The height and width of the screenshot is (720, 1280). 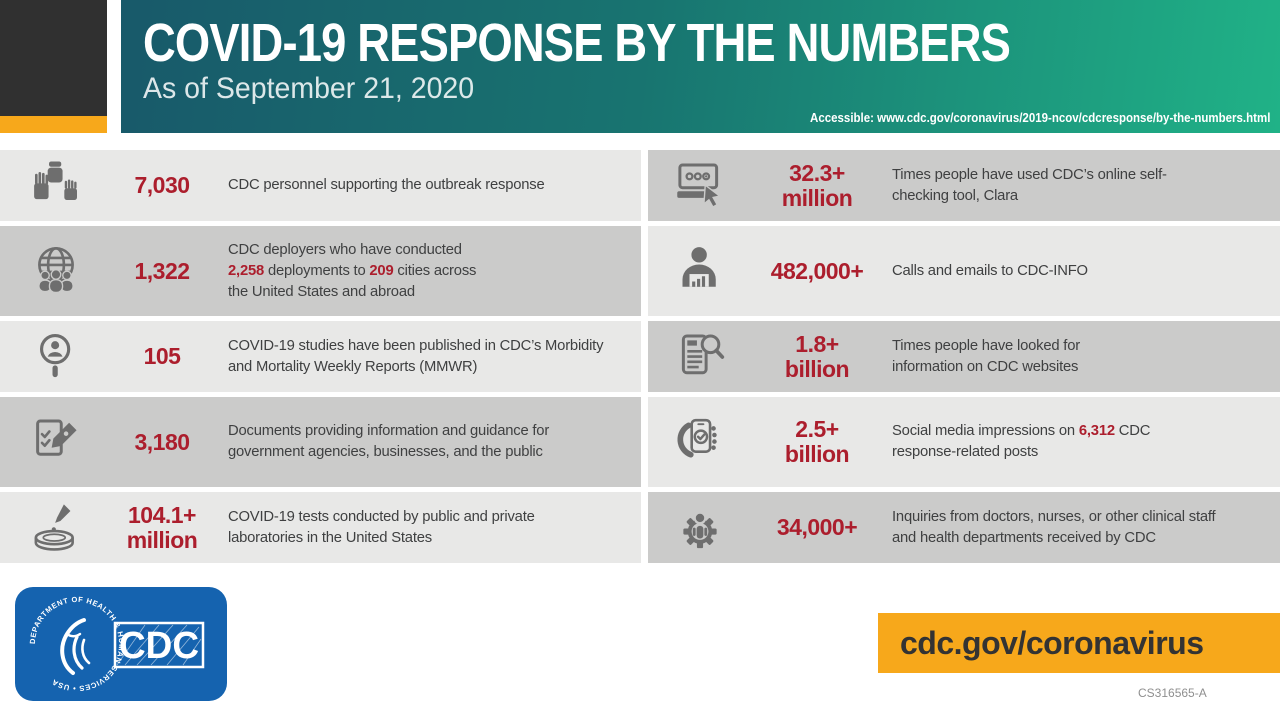 What do you see at coordinates (56, 186) in the screenshot?
I see `hands-icon` at bounding box center [56, 186].